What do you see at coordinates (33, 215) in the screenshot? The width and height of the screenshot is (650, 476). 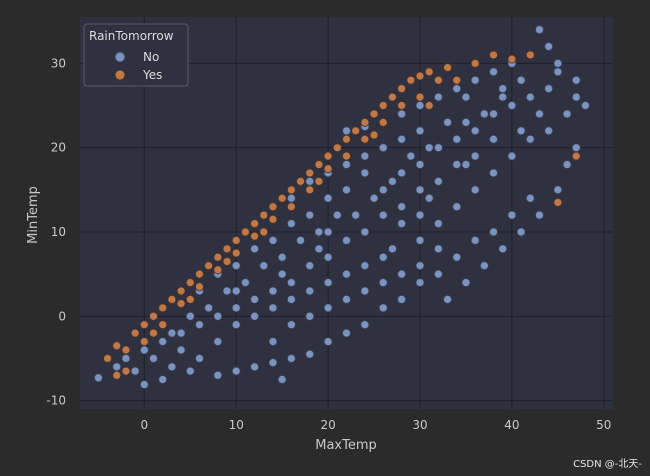 I see `y-axis-label: MinTemp` at bounding box center [33, 215].